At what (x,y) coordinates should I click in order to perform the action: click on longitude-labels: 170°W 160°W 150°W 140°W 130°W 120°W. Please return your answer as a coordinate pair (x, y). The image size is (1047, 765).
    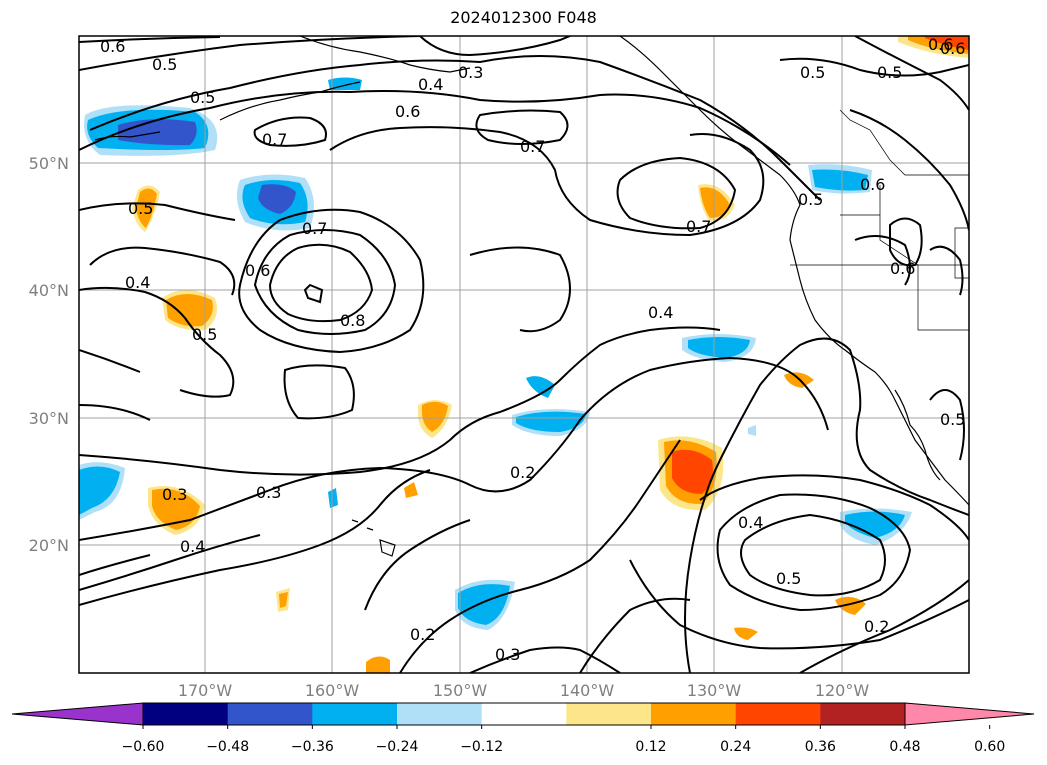
    Looking at the image, I should click on (524, 690).